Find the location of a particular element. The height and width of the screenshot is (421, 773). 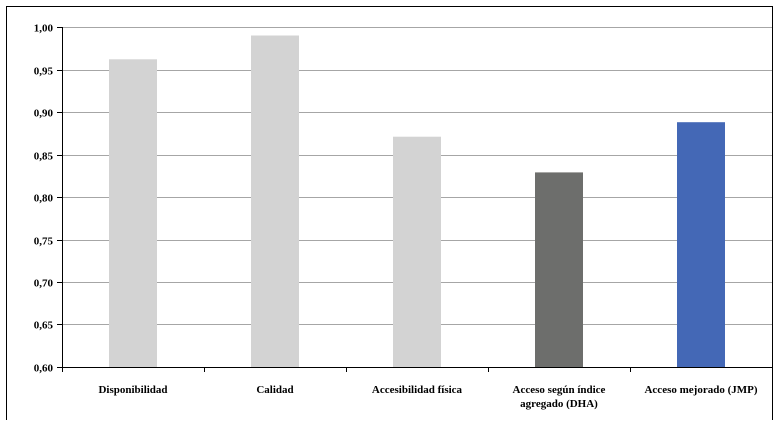

y-tick-label: 0,95 is located at coordinates (44, 72).